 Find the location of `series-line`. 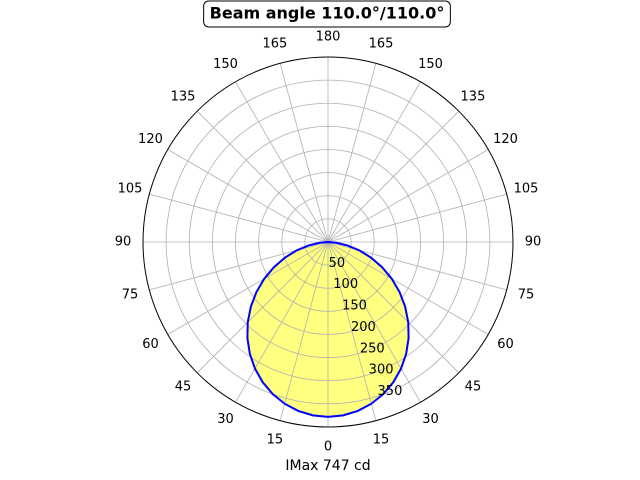

series-line is located at coordinates (328, 329).